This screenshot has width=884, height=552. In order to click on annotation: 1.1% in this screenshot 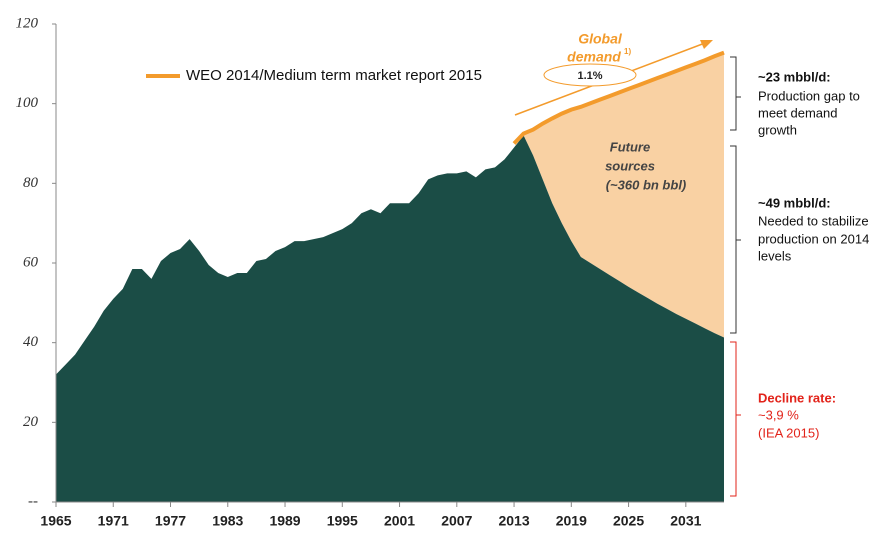, I will do `click(589, 76)`.